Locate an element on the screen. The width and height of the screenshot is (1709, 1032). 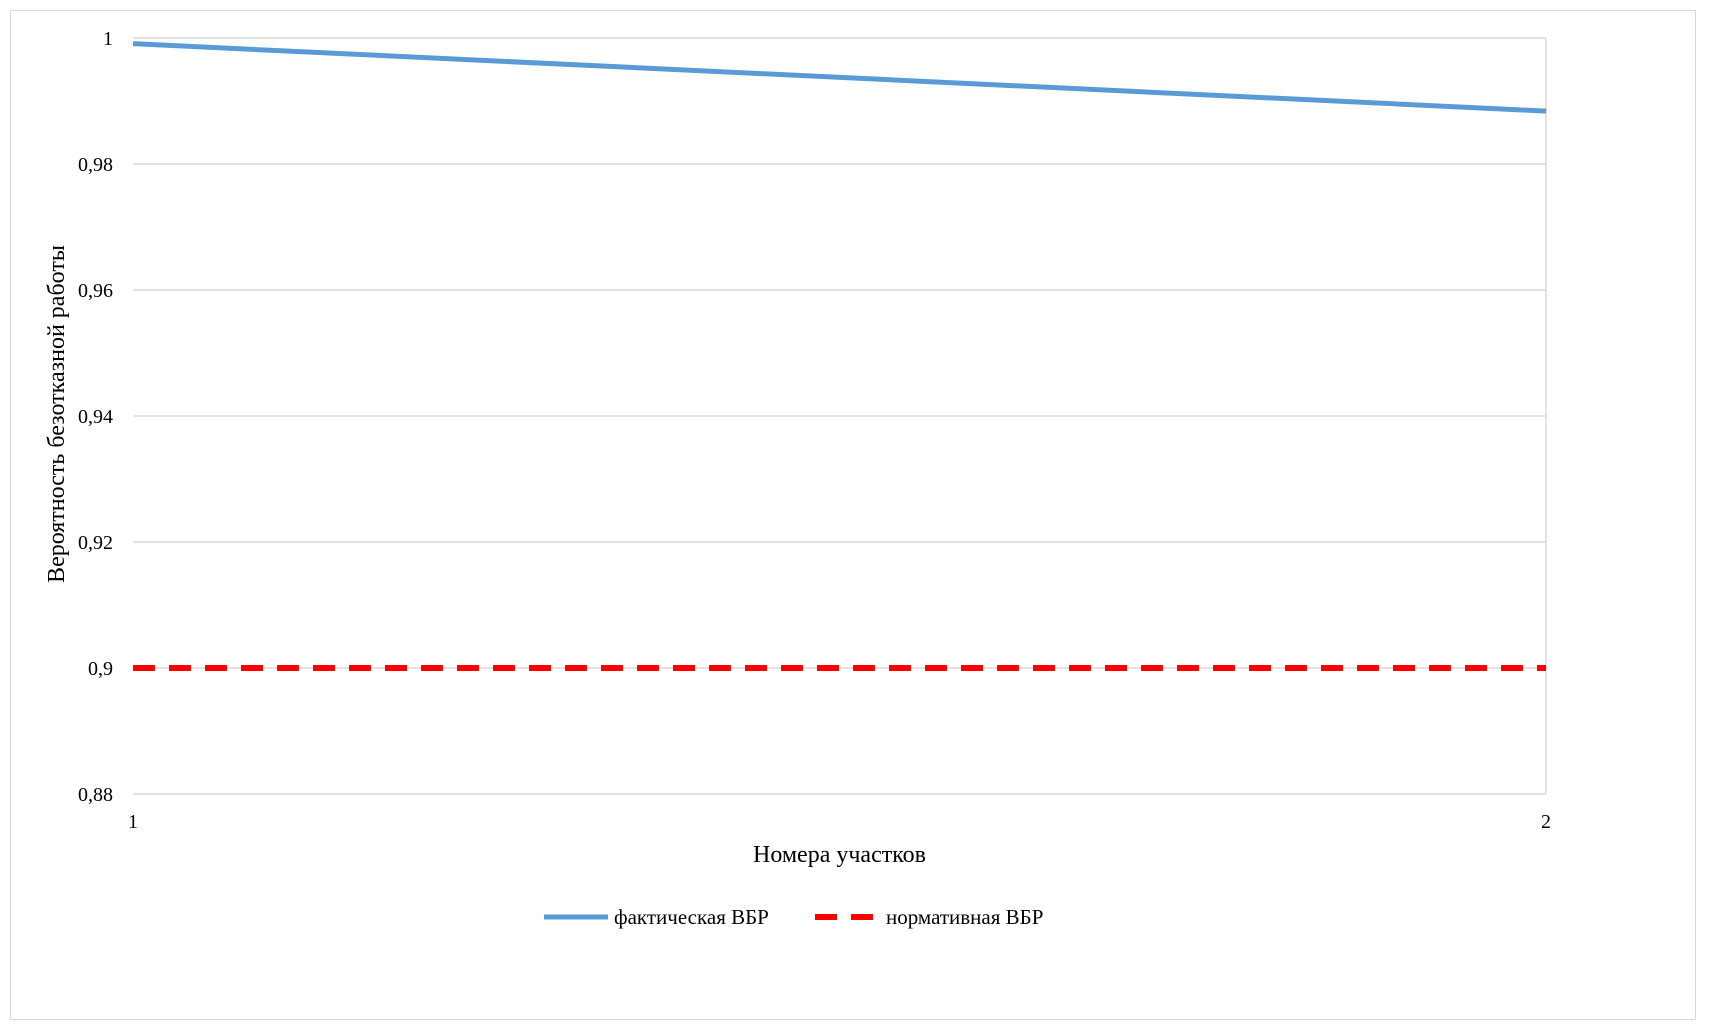
y-tick-label: 1 is located at coordinates (108, 39).